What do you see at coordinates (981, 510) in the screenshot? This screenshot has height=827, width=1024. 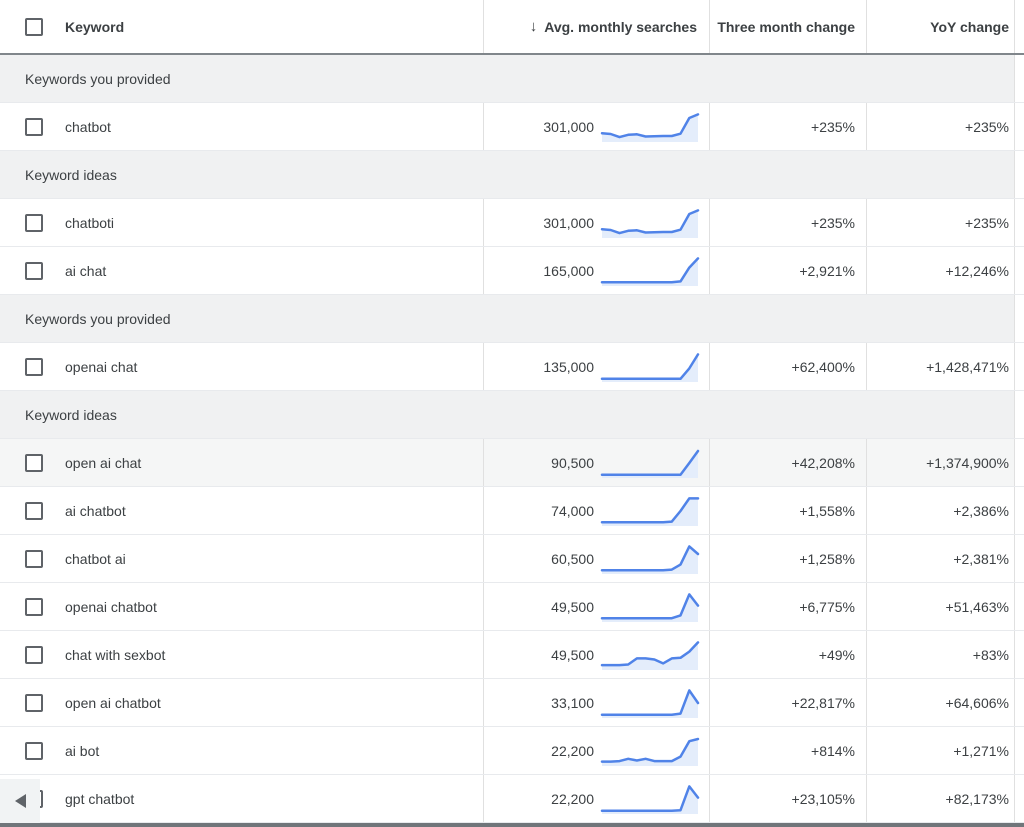 I see `yoy-change-value: +2,386%` at bounding box center [981, 510].